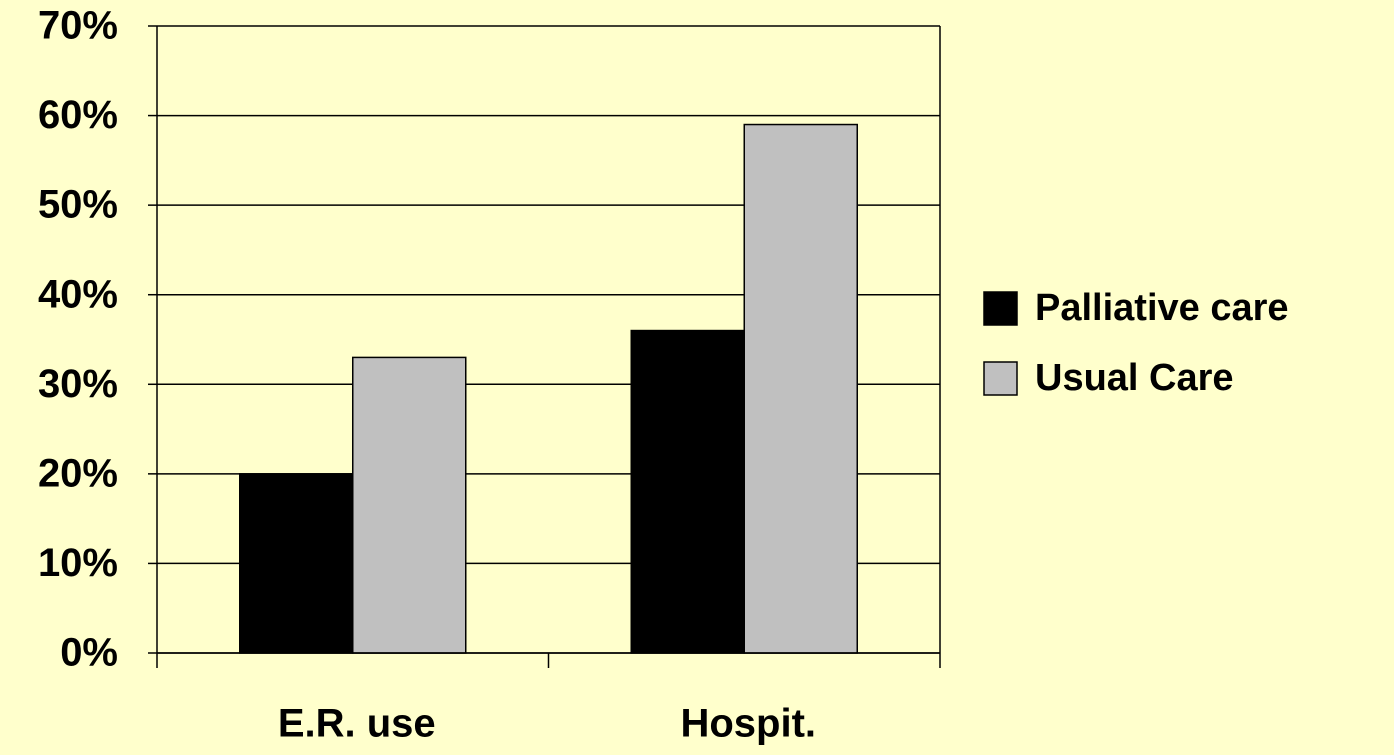  What do you see at coordinates (1134, 378) in the screenshot?
I see `legend-label: Usual Care` at bounding box center [1134, 378].